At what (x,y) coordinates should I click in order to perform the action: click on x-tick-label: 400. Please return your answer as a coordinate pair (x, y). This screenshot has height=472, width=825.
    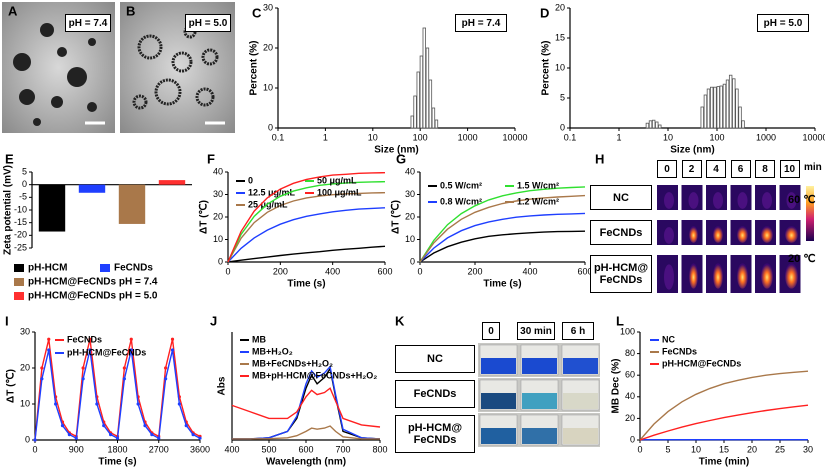
    Looking at the image, I should click on (332, 271).